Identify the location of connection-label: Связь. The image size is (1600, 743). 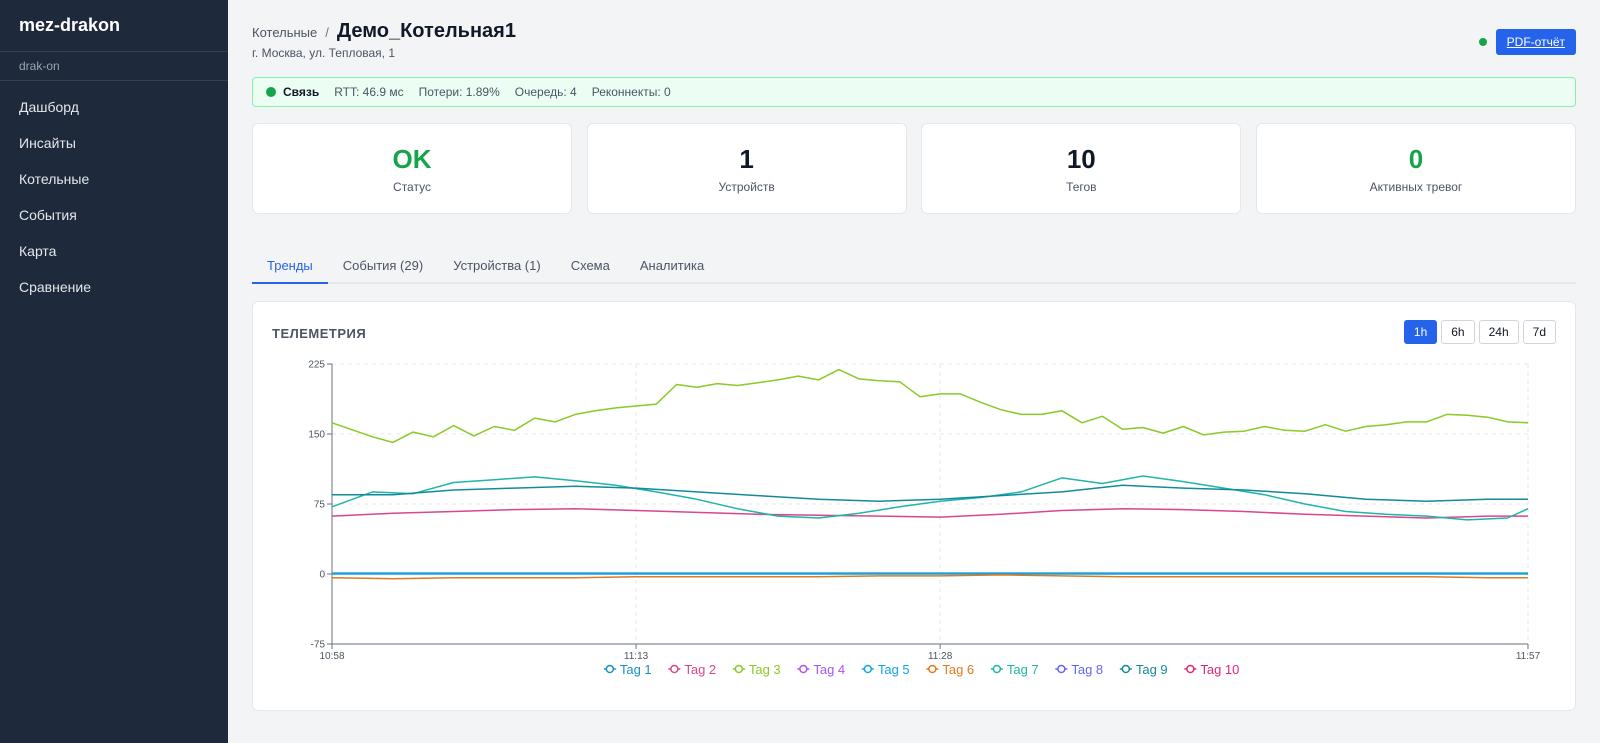
(301, 92).